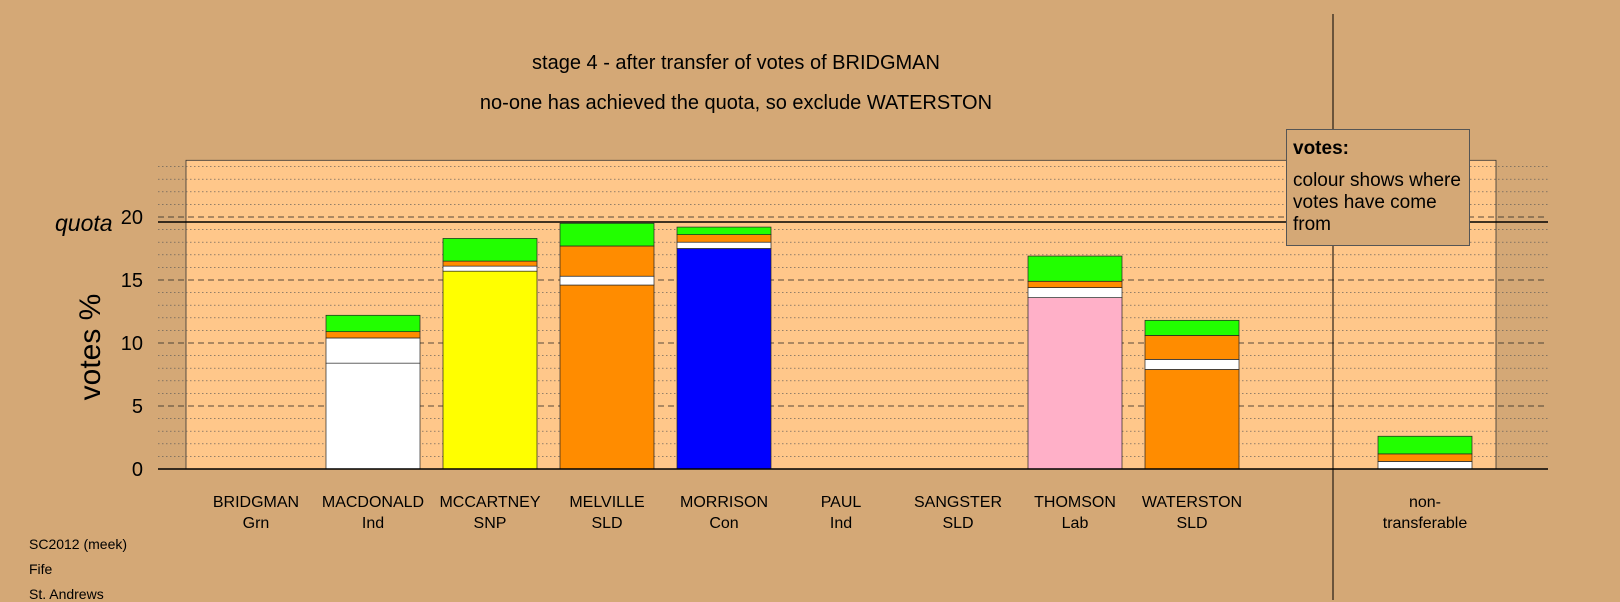 This screenshot has height=602, width=1620. What do you see at coordinates (958, 502) in the screenshot?
I see `category-name-label: SANGSTER` at bounding box center [958, 502].